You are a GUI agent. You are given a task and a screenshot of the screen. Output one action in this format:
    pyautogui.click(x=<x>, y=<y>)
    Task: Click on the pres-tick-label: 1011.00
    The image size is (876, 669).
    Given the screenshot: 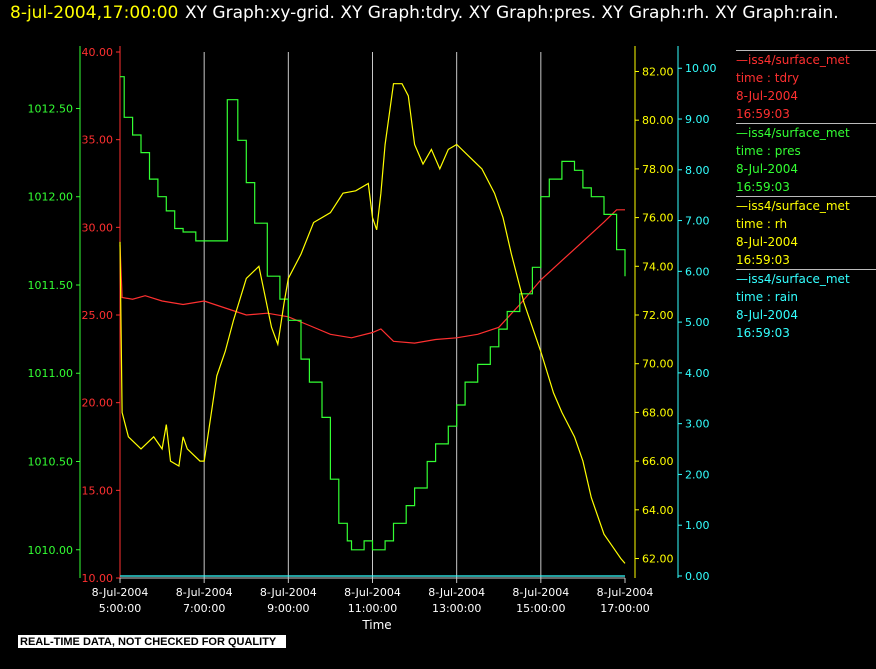 What is the action you would take?
    pyautogui.click(x=51, y=373)
    